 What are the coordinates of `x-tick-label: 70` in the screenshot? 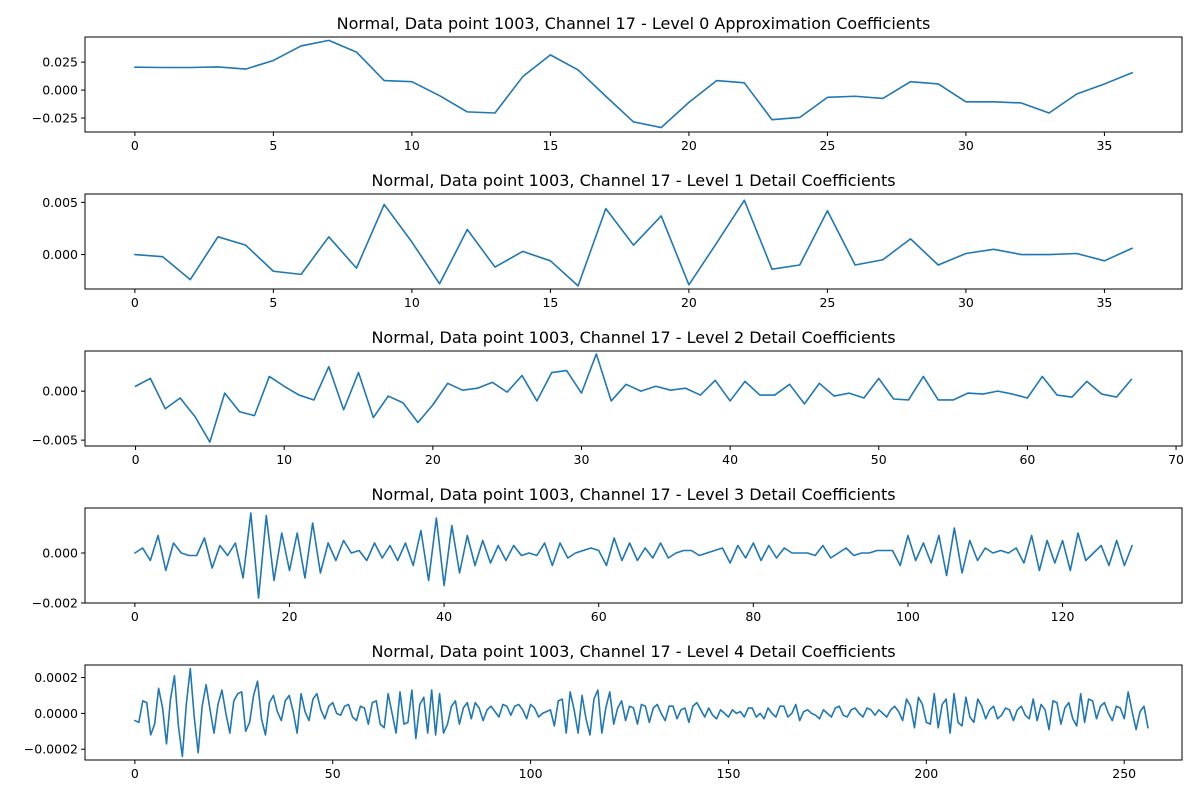 It's located at (1176, 459).